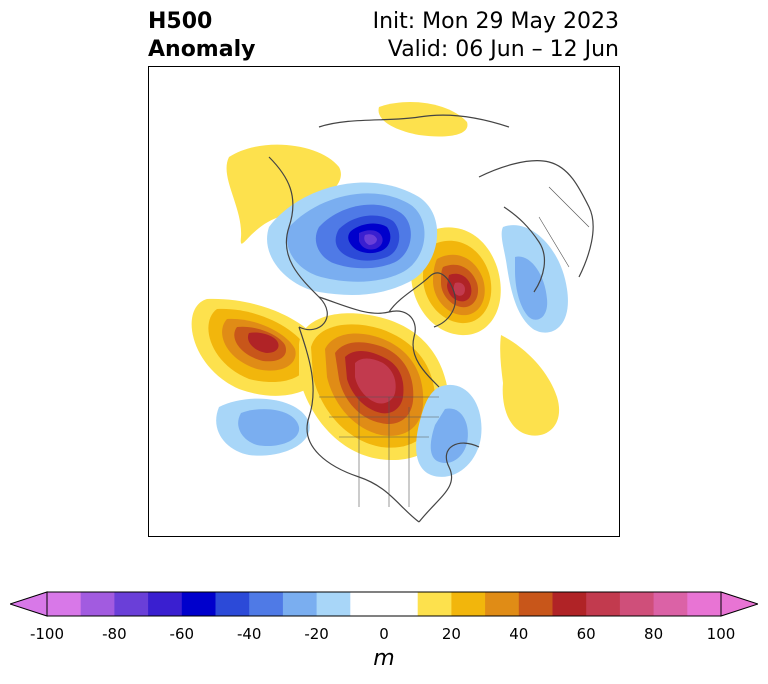 This screenshot has height=684, width=768. I want to click on negative-anomaly-arctic, so click(352, 238).